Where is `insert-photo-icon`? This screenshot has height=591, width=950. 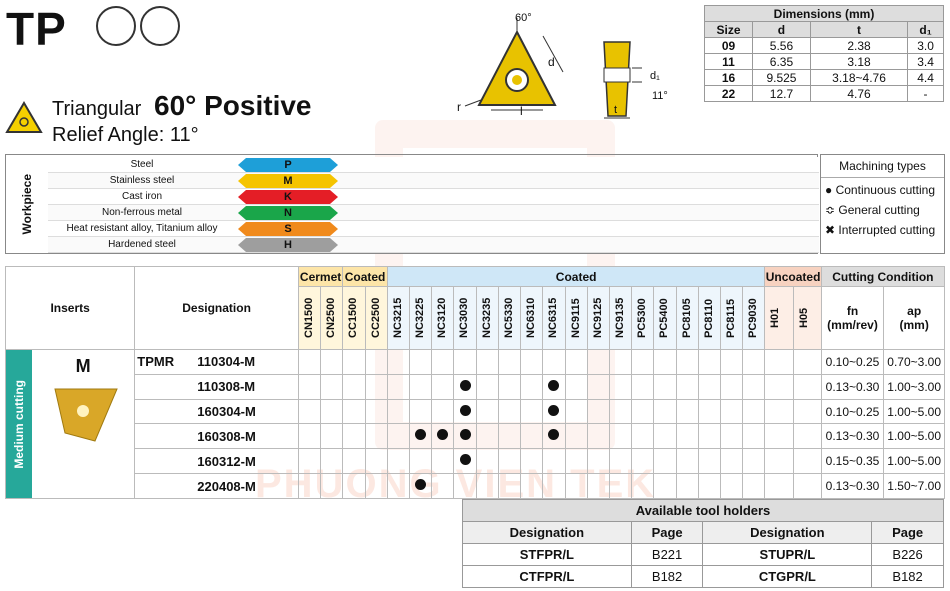 insert-photo-icon is located at coordinates (86, 415).